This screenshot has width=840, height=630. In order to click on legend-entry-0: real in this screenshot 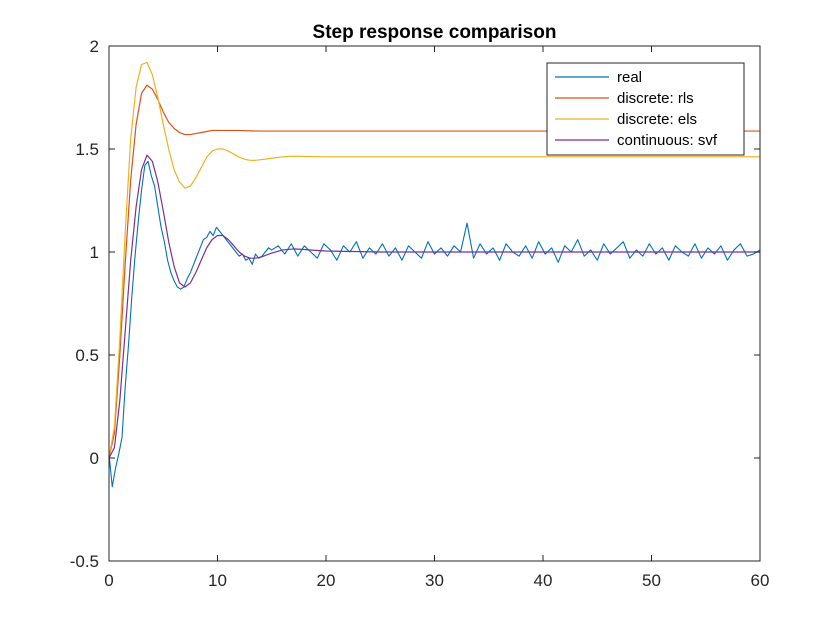, I will do `click(629, 77)`.